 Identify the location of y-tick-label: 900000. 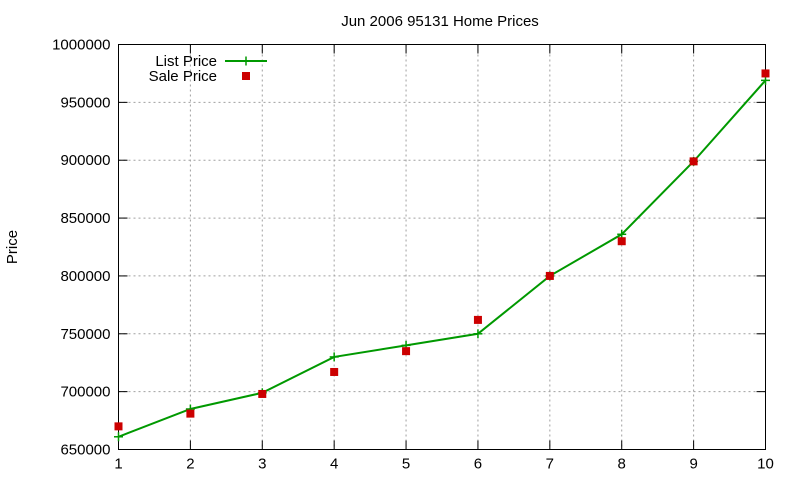
(85, 160).